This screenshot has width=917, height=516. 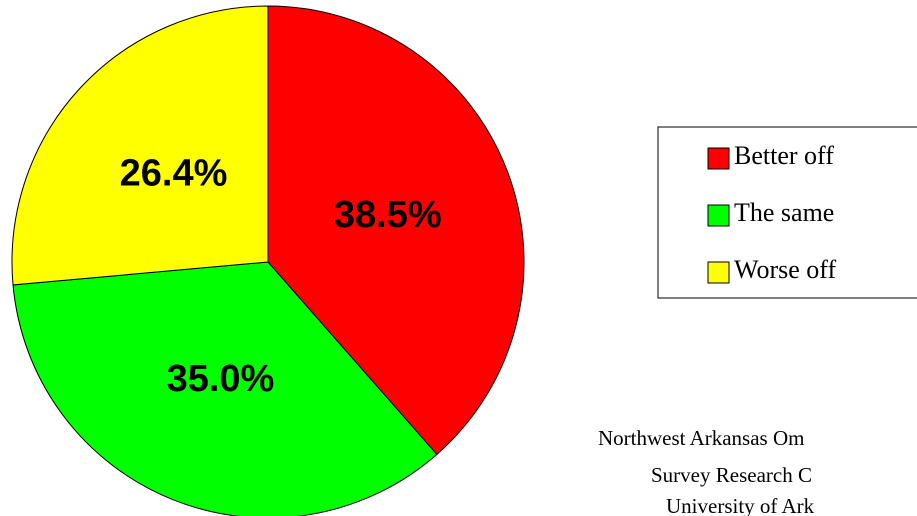 I want to click on data-label: 35.0%, so click(x=221, y=379).